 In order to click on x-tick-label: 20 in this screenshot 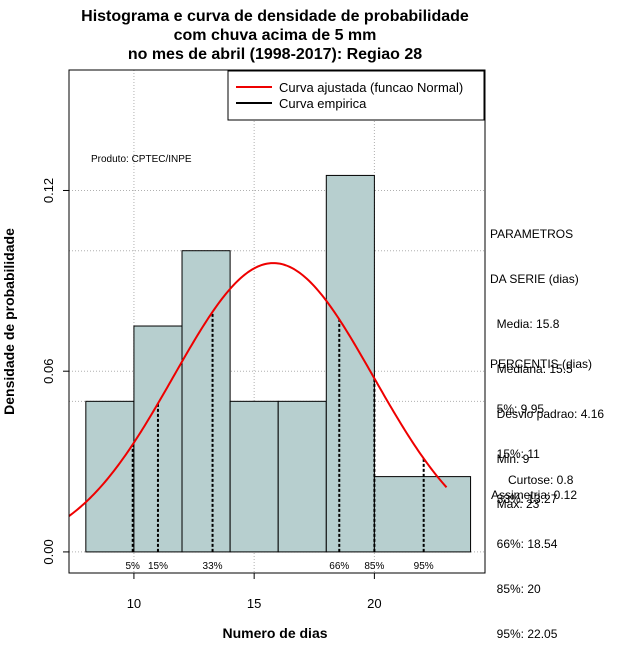, I will do `click(374, 603)`.